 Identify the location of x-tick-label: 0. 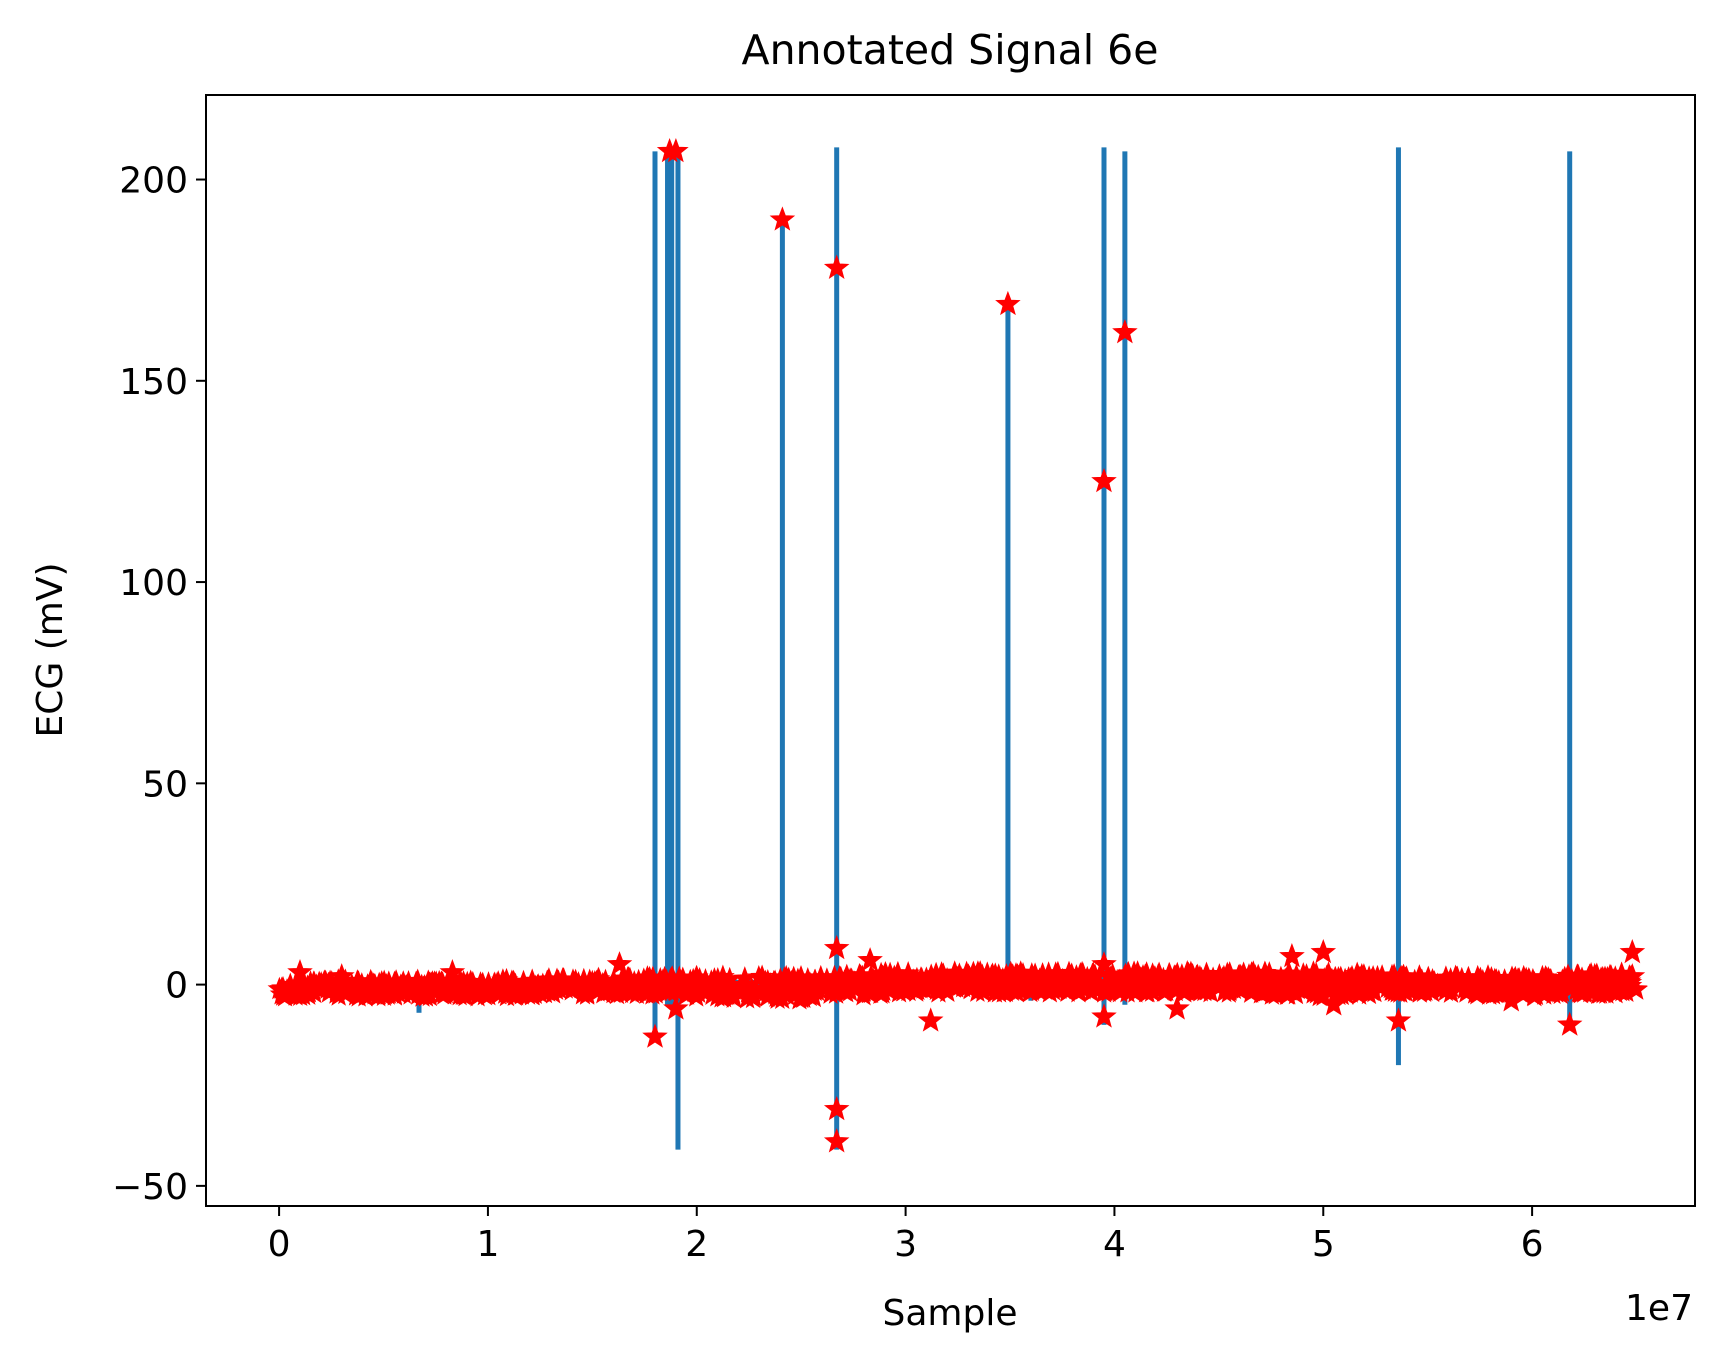
(279, 1244).